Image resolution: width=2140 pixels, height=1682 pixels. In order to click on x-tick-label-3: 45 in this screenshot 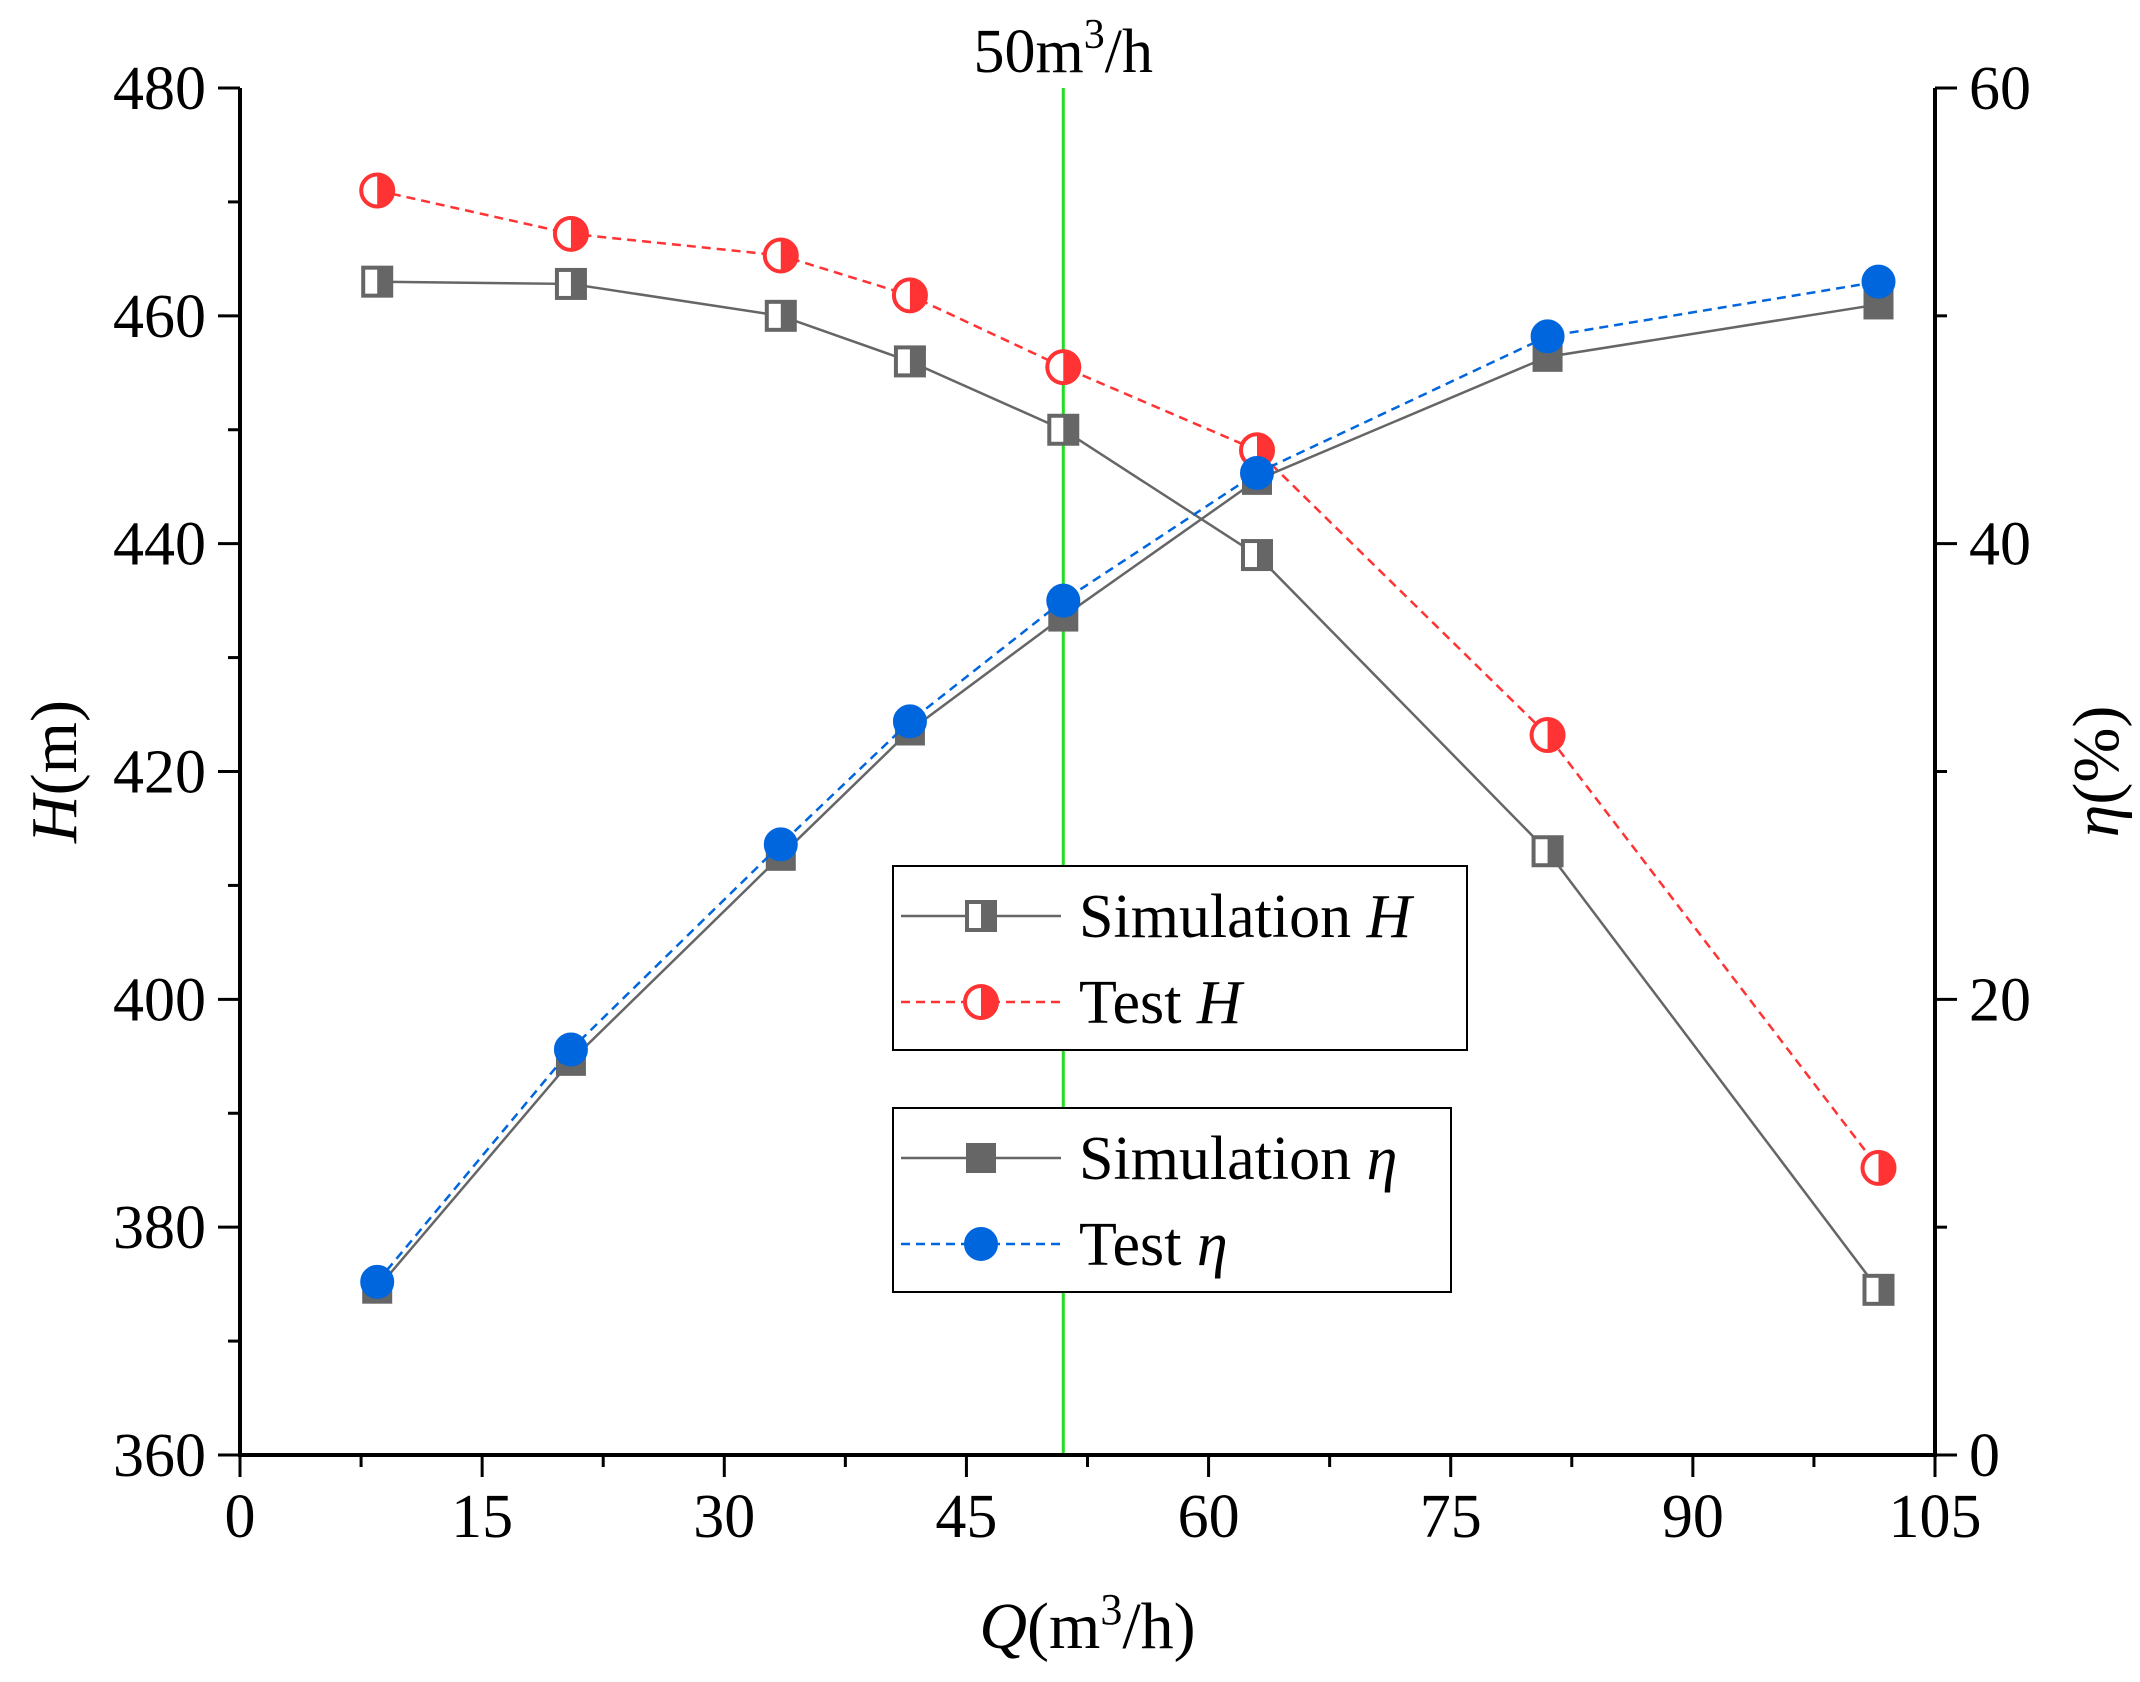, I will do `click(966, 1517)`.